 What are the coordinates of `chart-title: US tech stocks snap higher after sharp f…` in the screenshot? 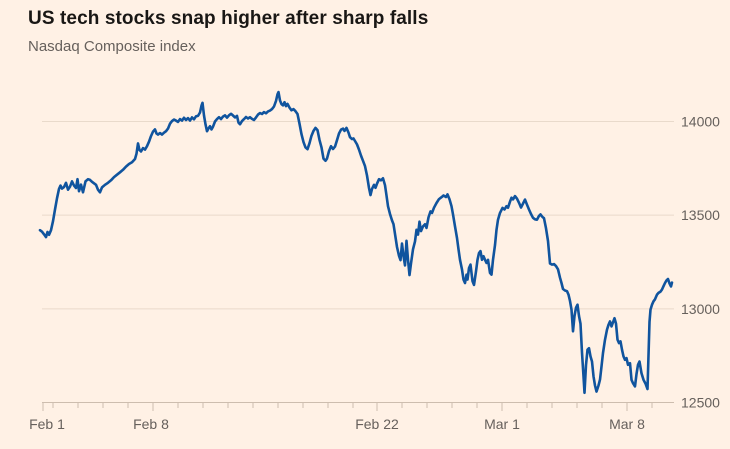 It's located at (228, 18).